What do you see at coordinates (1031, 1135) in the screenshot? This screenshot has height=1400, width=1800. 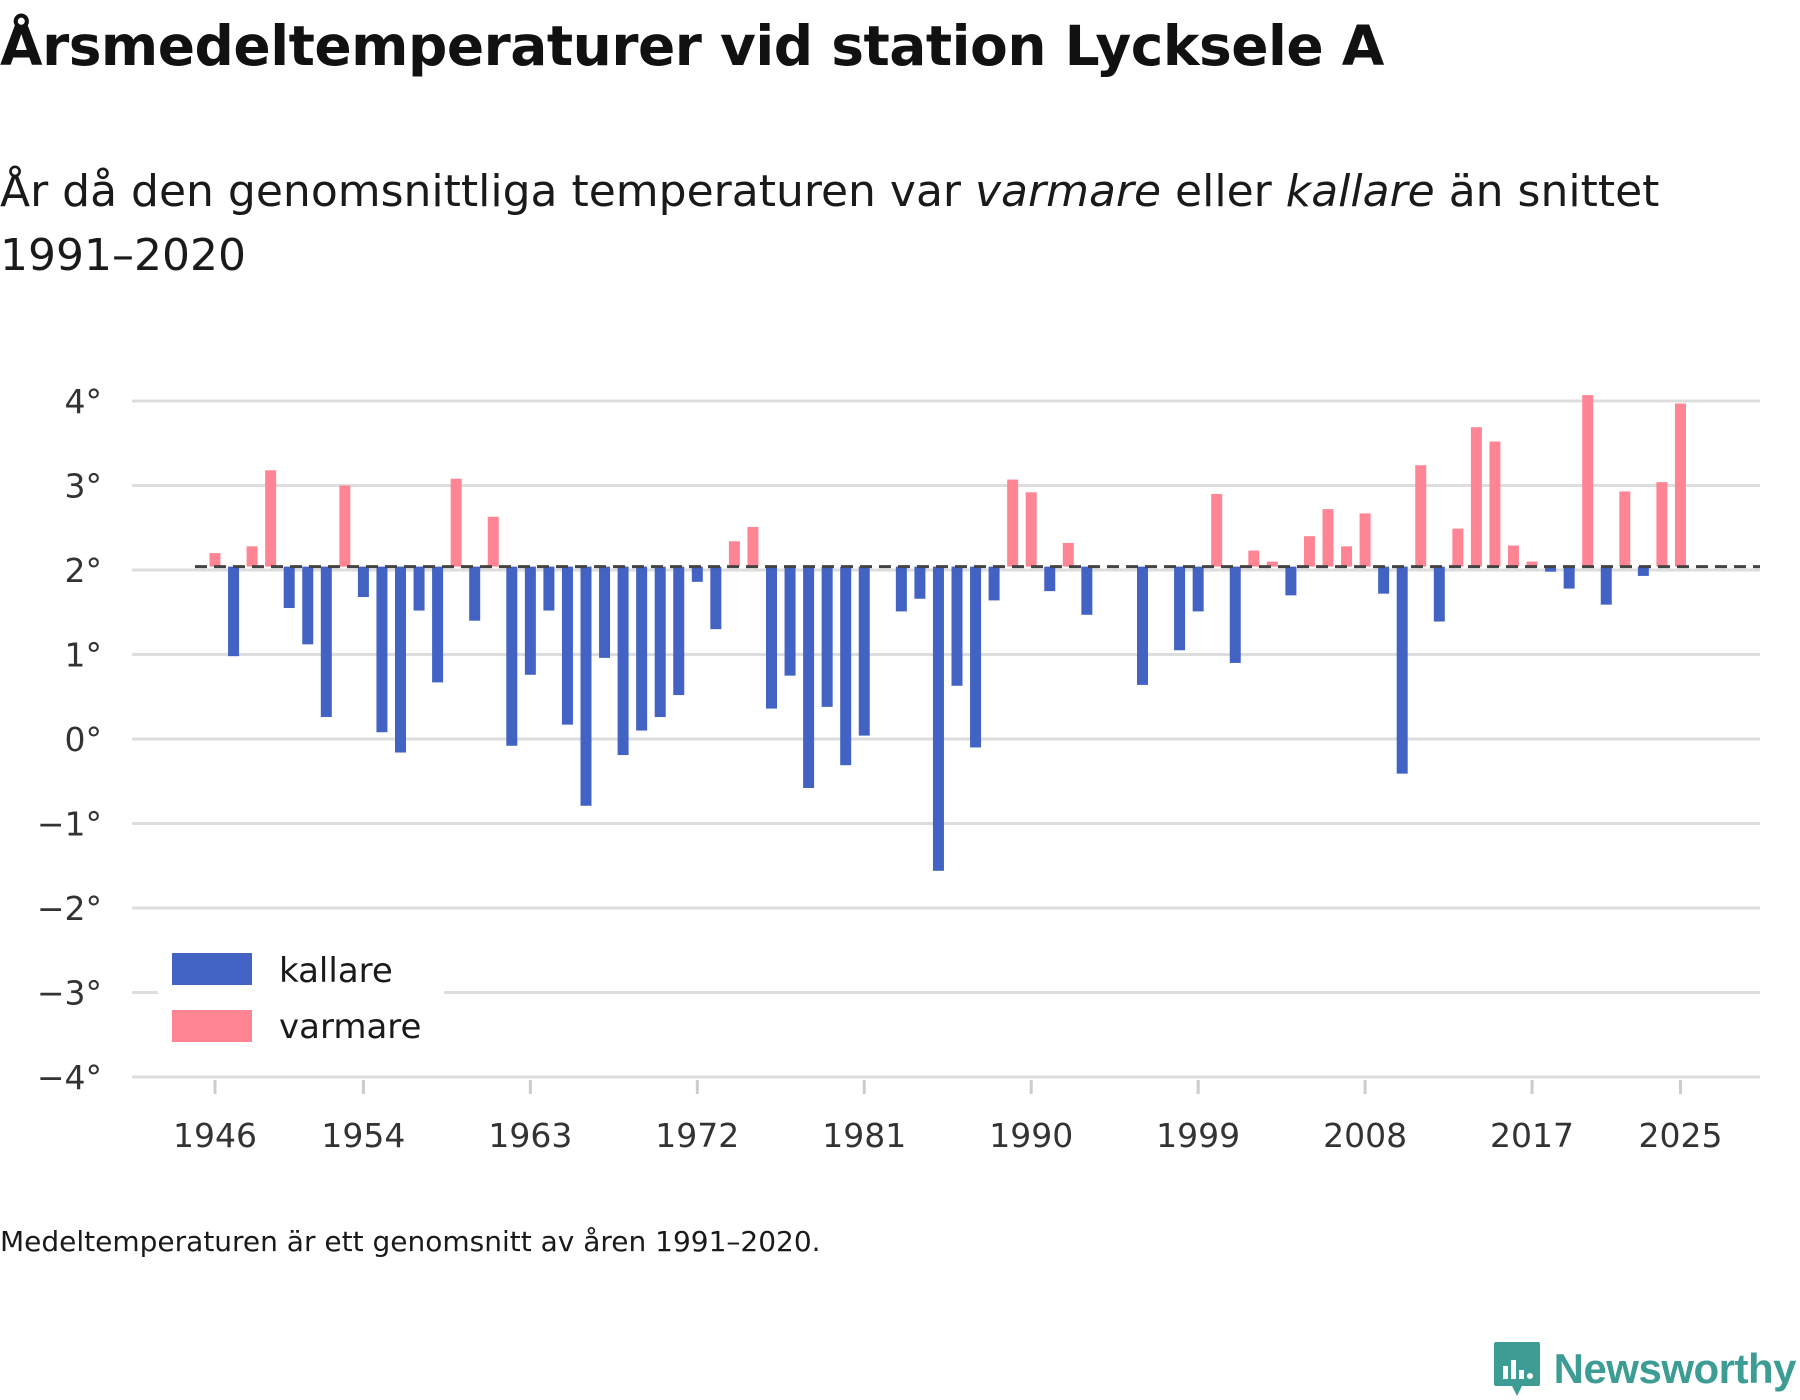 I see `x-tick-label: 1990` at bounding box center [1031, 1135].